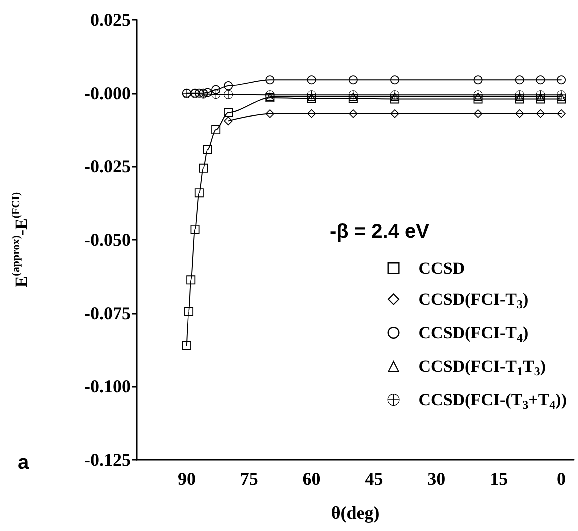 The height and width of the screenshot is (531, 578). Describe the element at coordinates (187, 479) in the screenshot. I see `x-tick-label: 90` at that location.